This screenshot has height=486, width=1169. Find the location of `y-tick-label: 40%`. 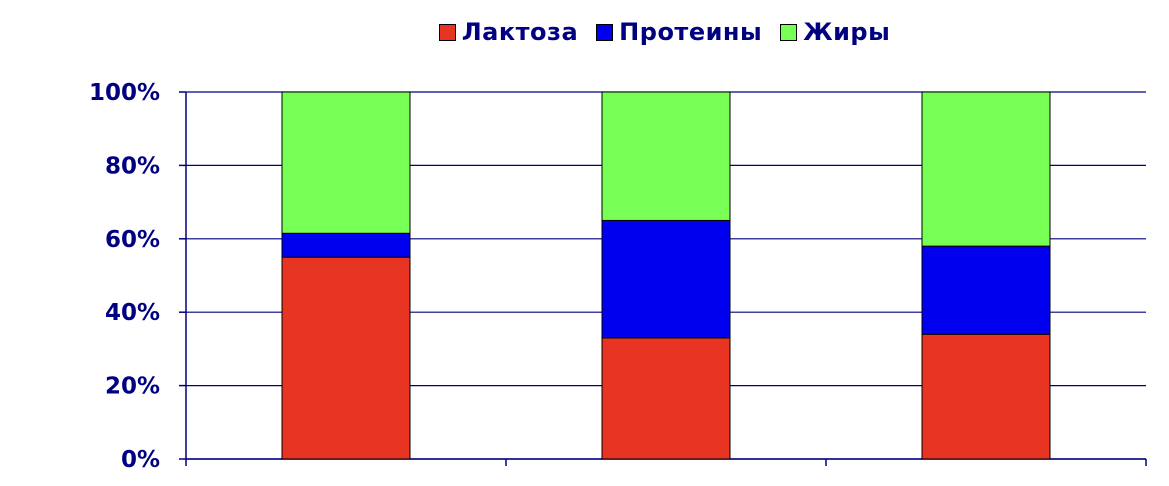

y-tick-label: 40% is located at coordinates (132, 313).